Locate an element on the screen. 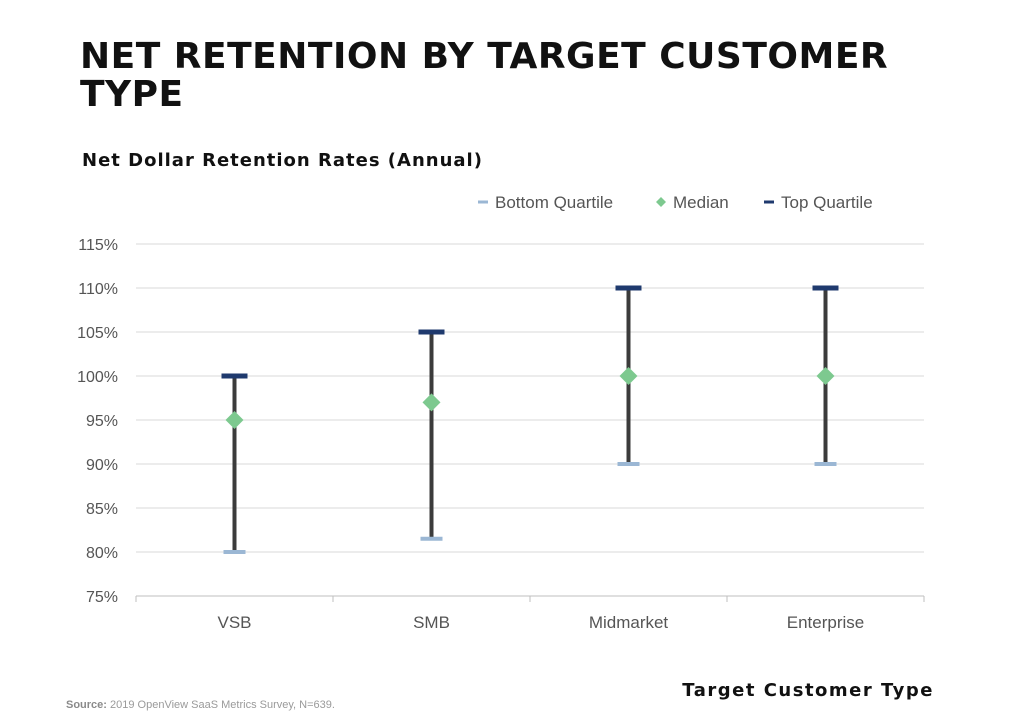  y-tick-label: 115% is located at coordinates (98, 245).